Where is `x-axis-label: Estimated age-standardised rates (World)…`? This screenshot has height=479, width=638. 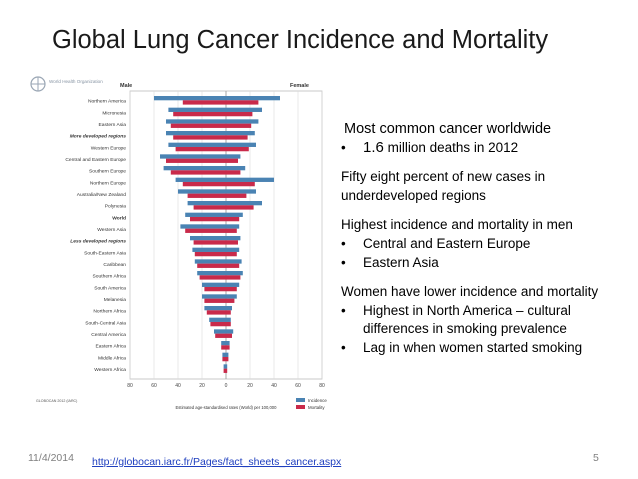
x-axis-label: Estimated age-standardised rates (World)… is located at coordinates (227, 407).